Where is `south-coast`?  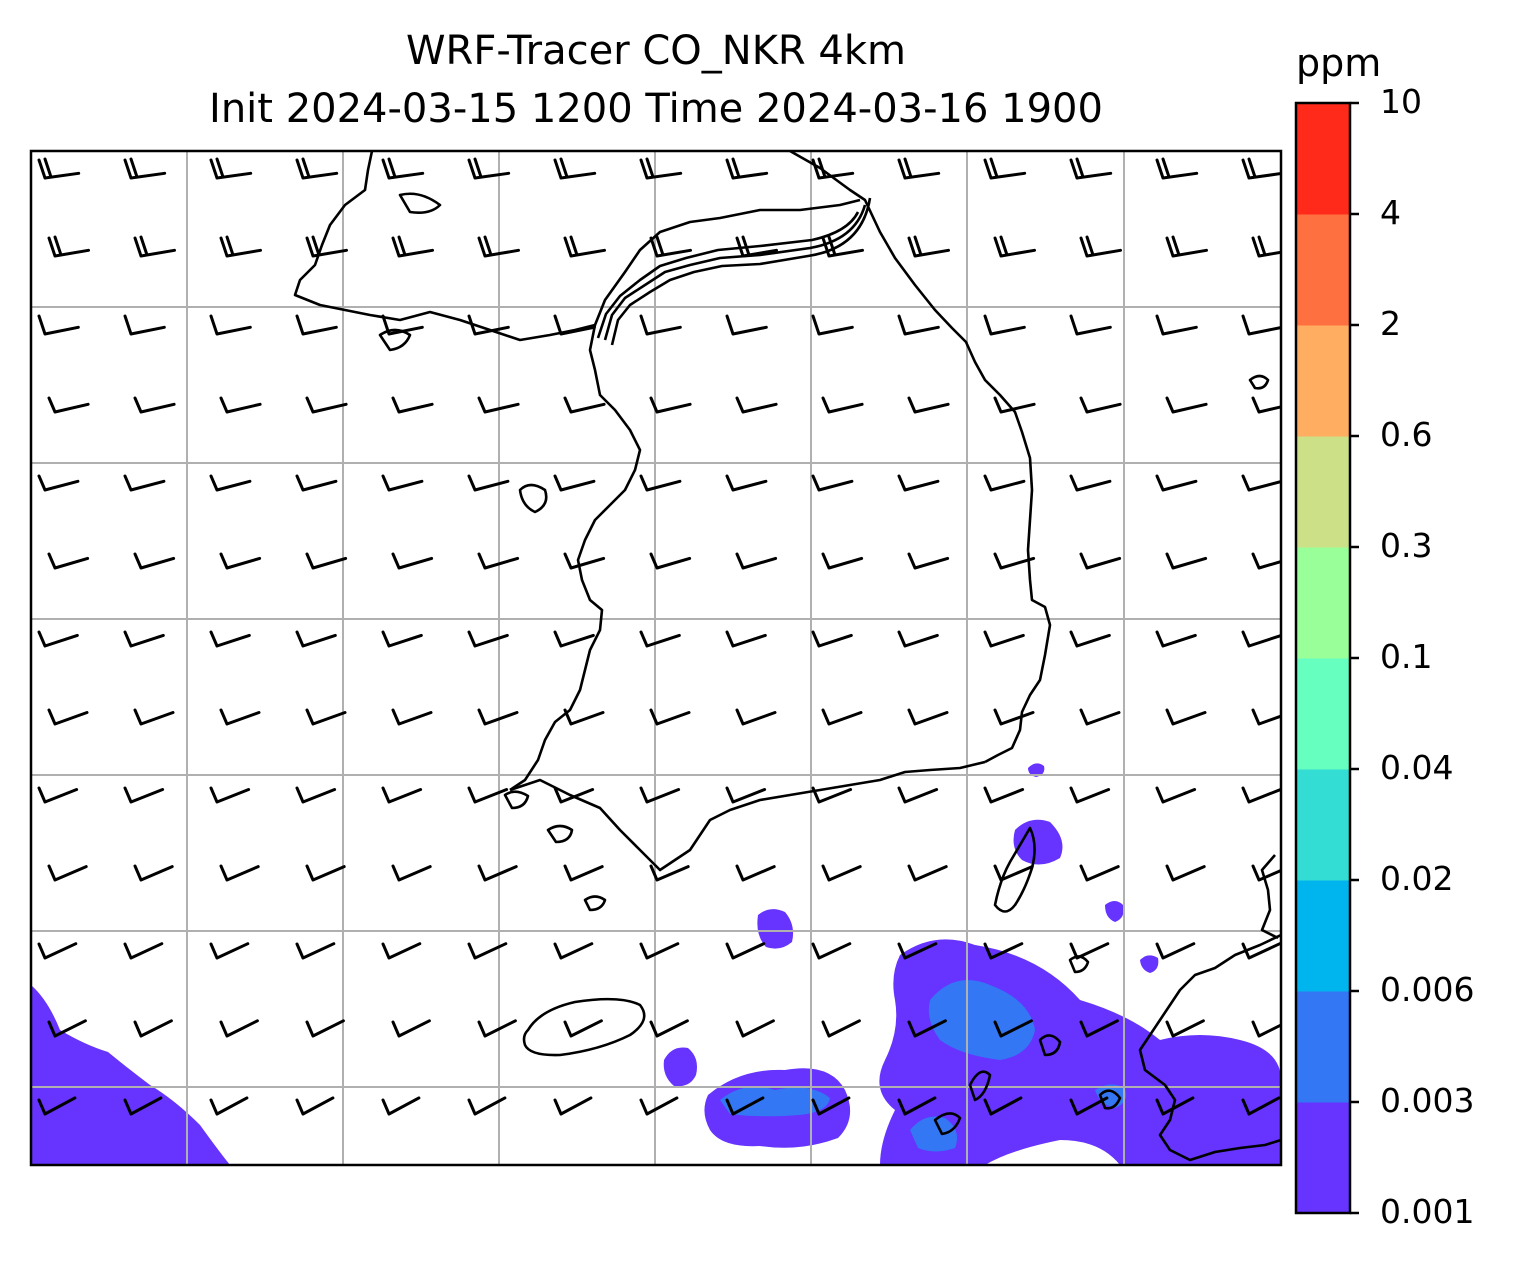
south-coast is located at coordinates (747, 816).